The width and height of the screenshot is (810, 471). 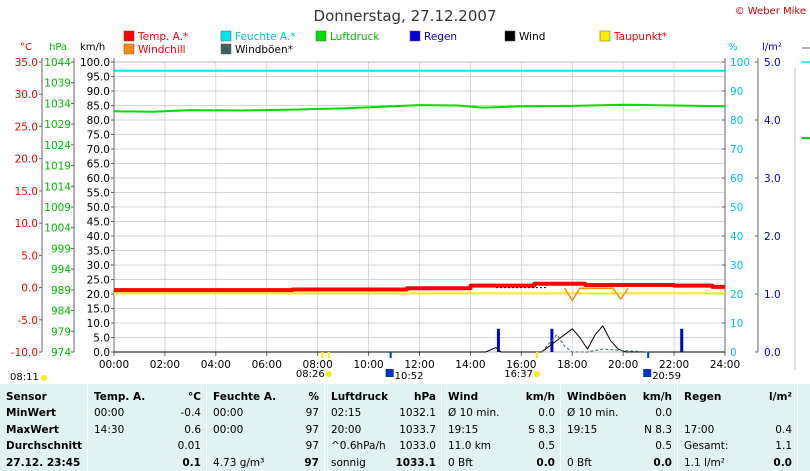 I want to click on humidity-unit-label: %, so click(x=733, y=47).